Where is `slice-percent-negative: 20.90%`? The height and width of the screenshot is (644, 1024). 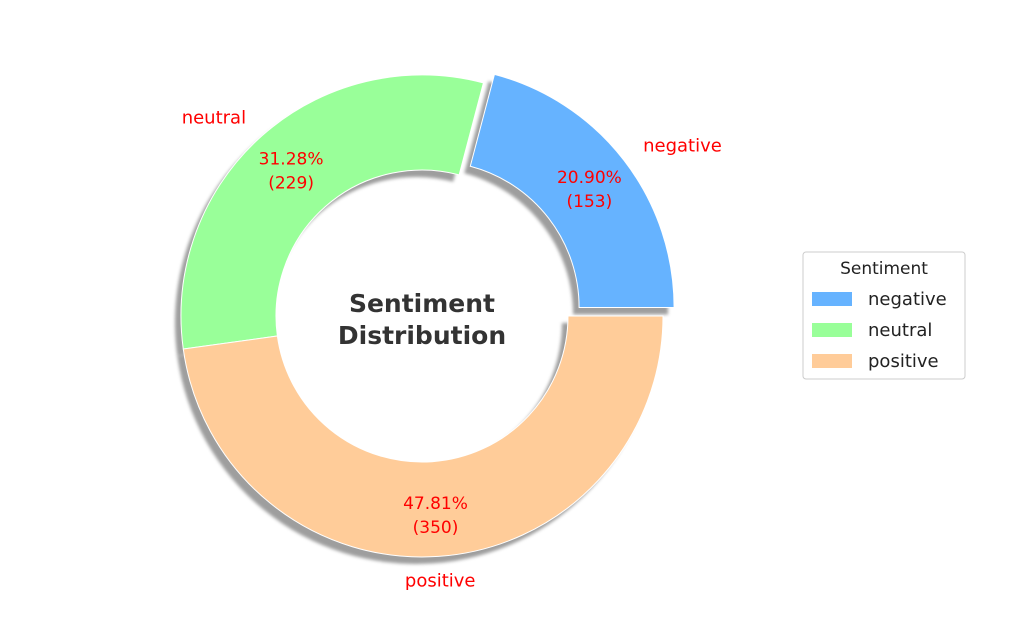
slice-percent-negative: 20.90% is located at coordinates (589, 178).